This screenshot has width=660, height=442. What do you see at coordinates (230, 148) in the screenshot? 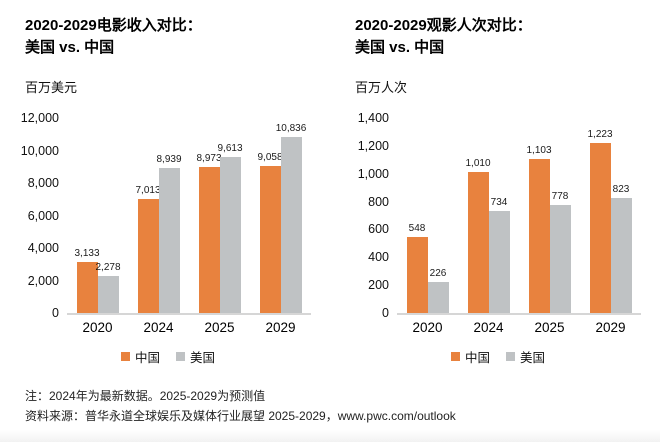
I see `bar-value-label: 9,613` at bounding box center [230, 148].